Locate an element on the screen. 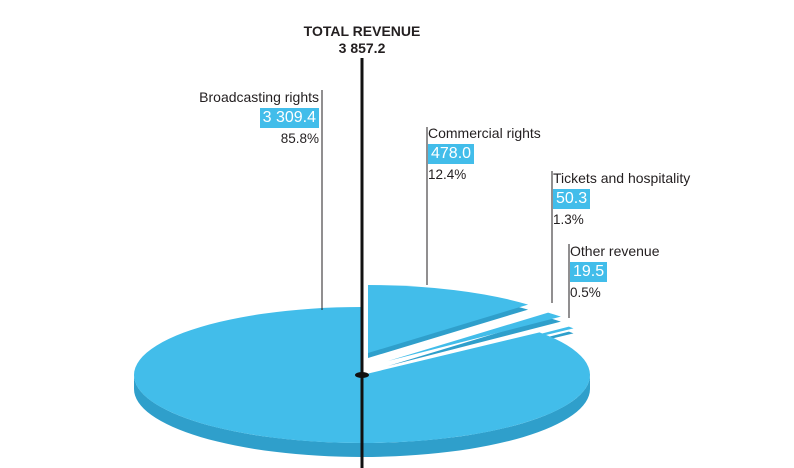 The width and height of the screenshot is (794, 468). slice-depth-tickets-and-hospitality is located at coordinates (474, 341).